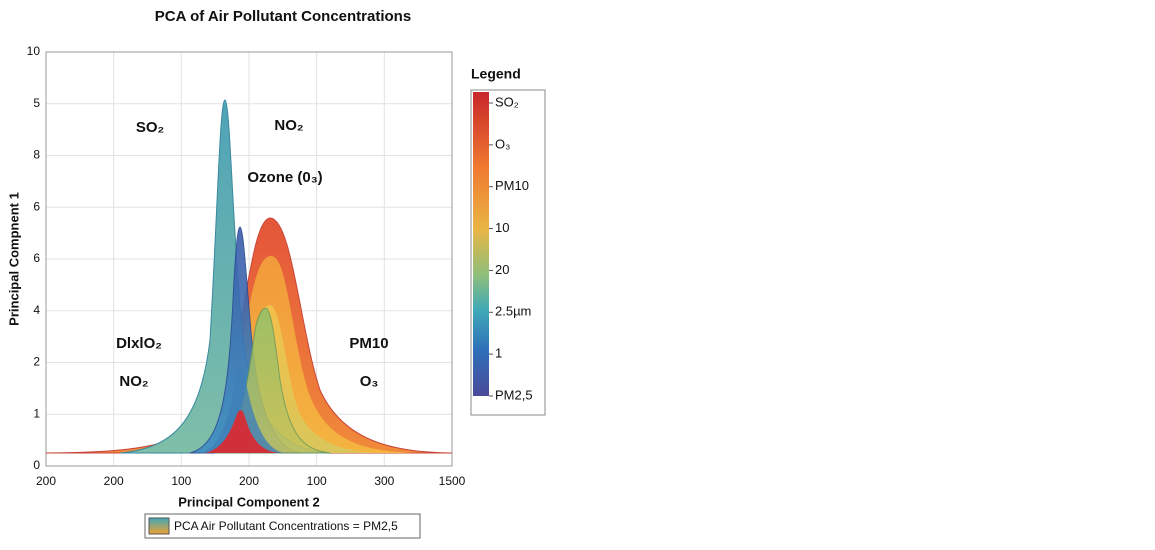  Describe the element at coordinates (13, 259) in the screenshot. I see `y-axis-label: Principal Compnent 1` at that location.